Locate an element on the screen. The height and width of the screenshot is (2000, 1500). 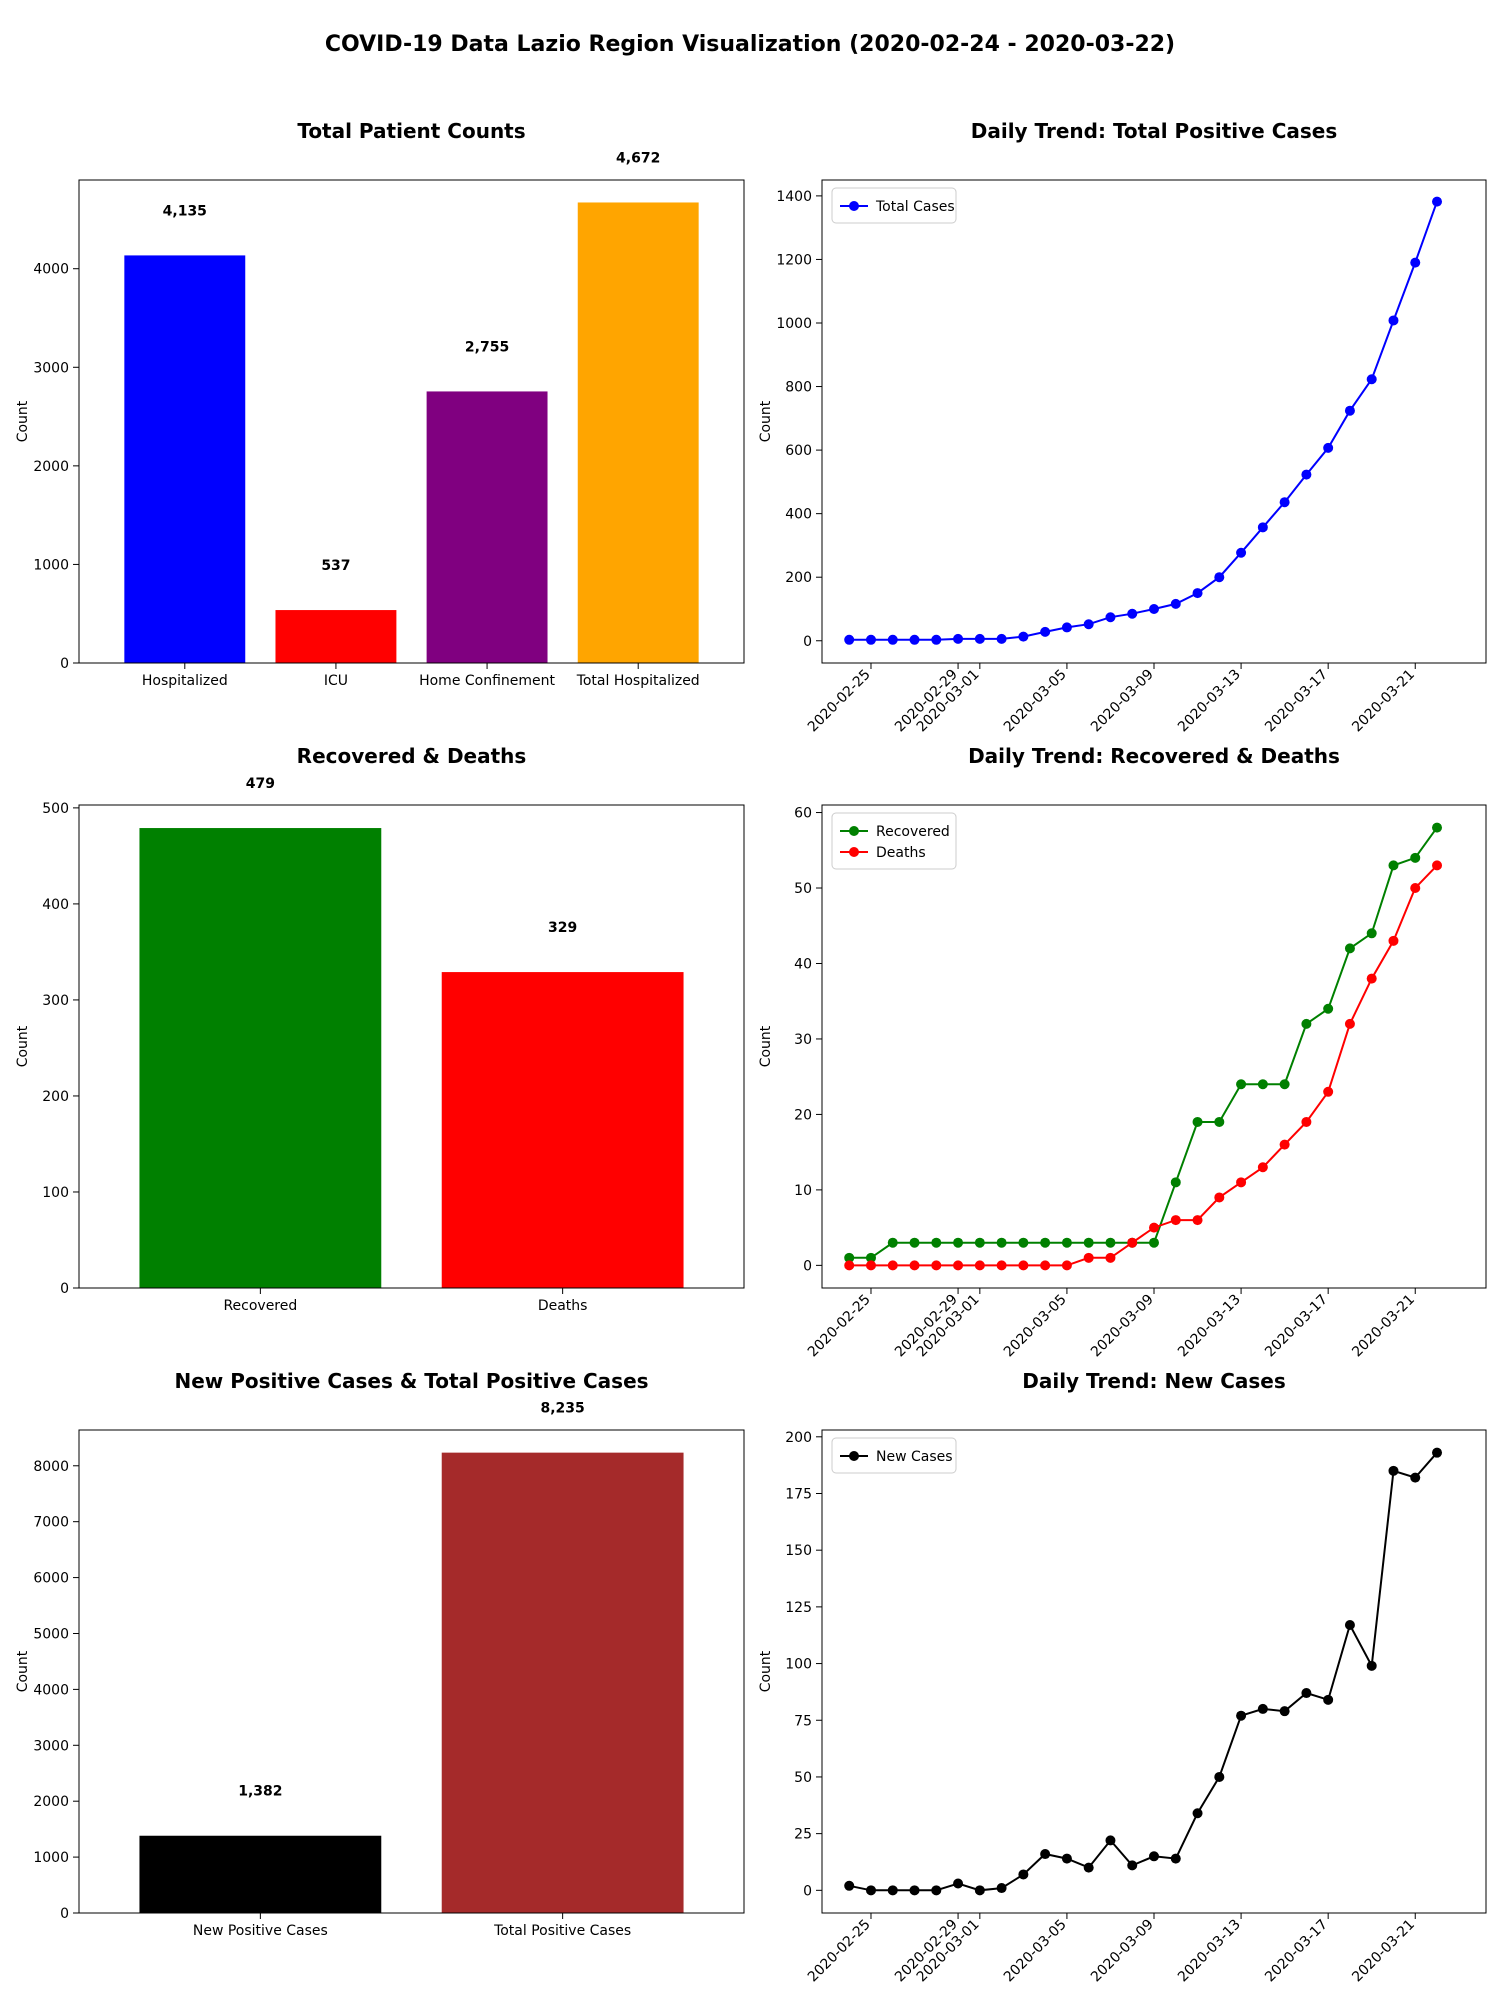
daily-recovered-deaths-axes-frame is located at coordinates (1154, 1046).